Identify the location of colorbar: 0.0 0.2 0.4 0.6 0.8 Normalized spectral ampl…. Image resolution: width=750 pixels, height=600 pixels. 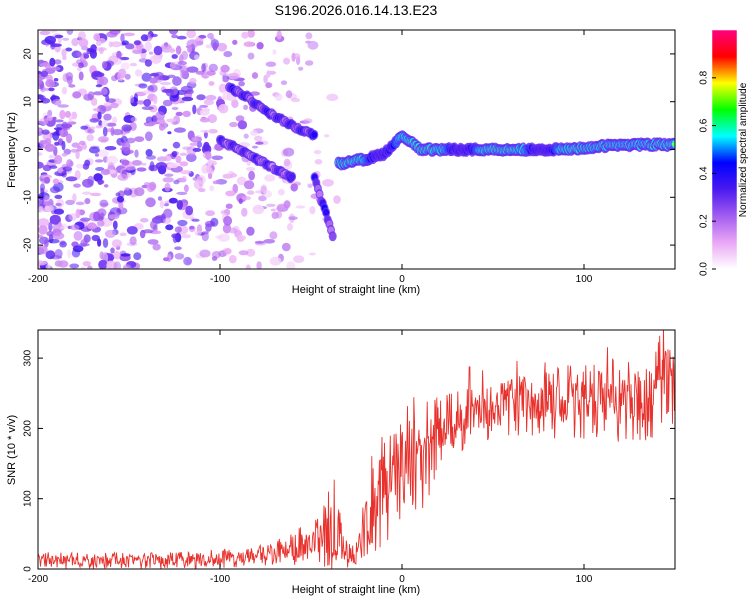
(724, 152).